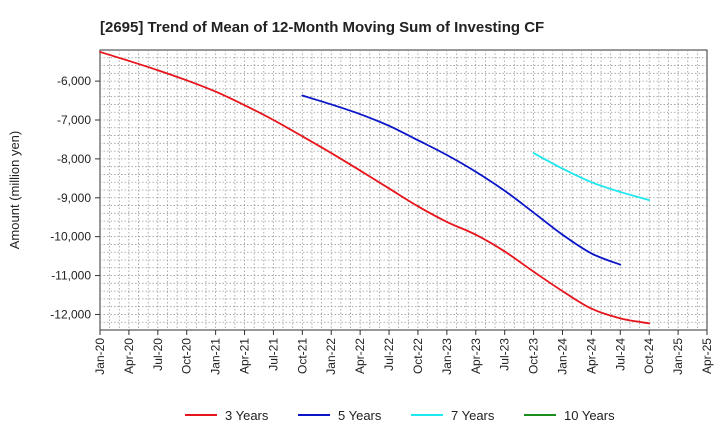  Describe the element at coordinates (158, 354) in the screenshot. I see `x-tick-label: Jul-20` at that location.